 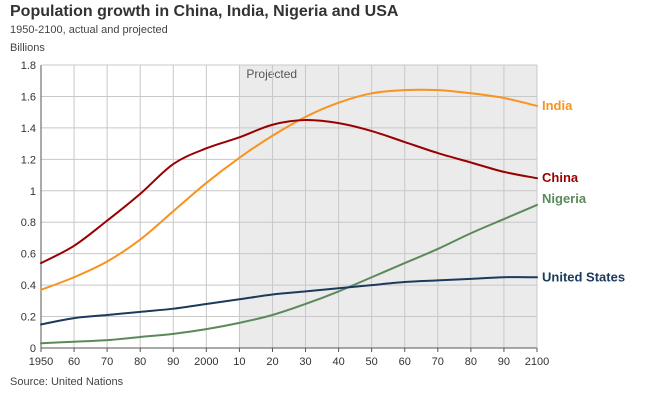 What do you see at coordinates (28, 97) in the screenshot?
I see `y-tick-label: 1.6` at bounding box center [28, 97].